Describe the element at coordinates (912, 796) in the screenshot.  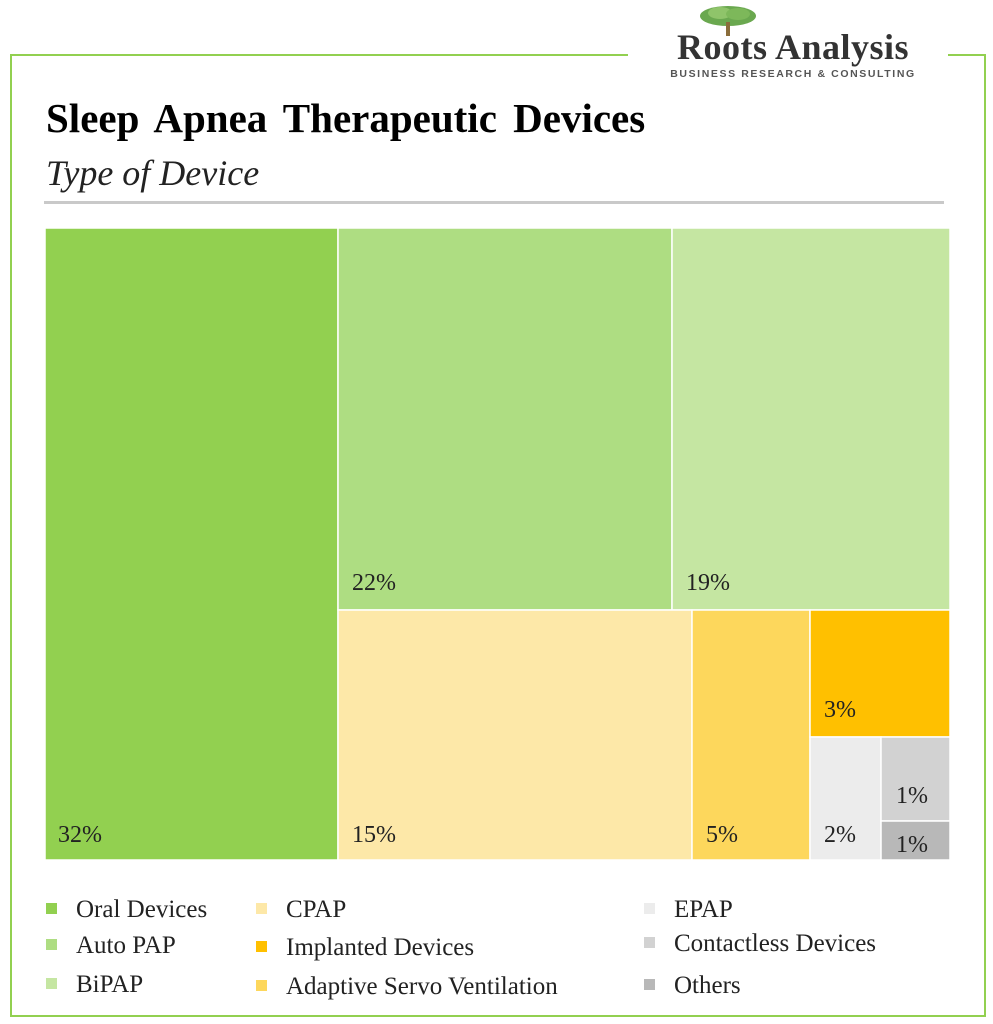
I see `treemap-label-contactless-devices: 1%` at that location.